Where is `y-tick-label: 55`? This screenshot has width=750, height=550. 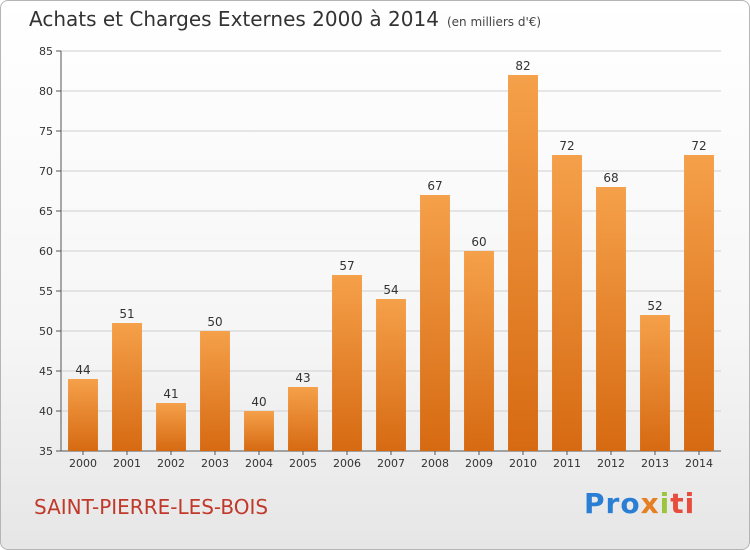 y-tick-label: 55 is located at coordinates (46, 291).